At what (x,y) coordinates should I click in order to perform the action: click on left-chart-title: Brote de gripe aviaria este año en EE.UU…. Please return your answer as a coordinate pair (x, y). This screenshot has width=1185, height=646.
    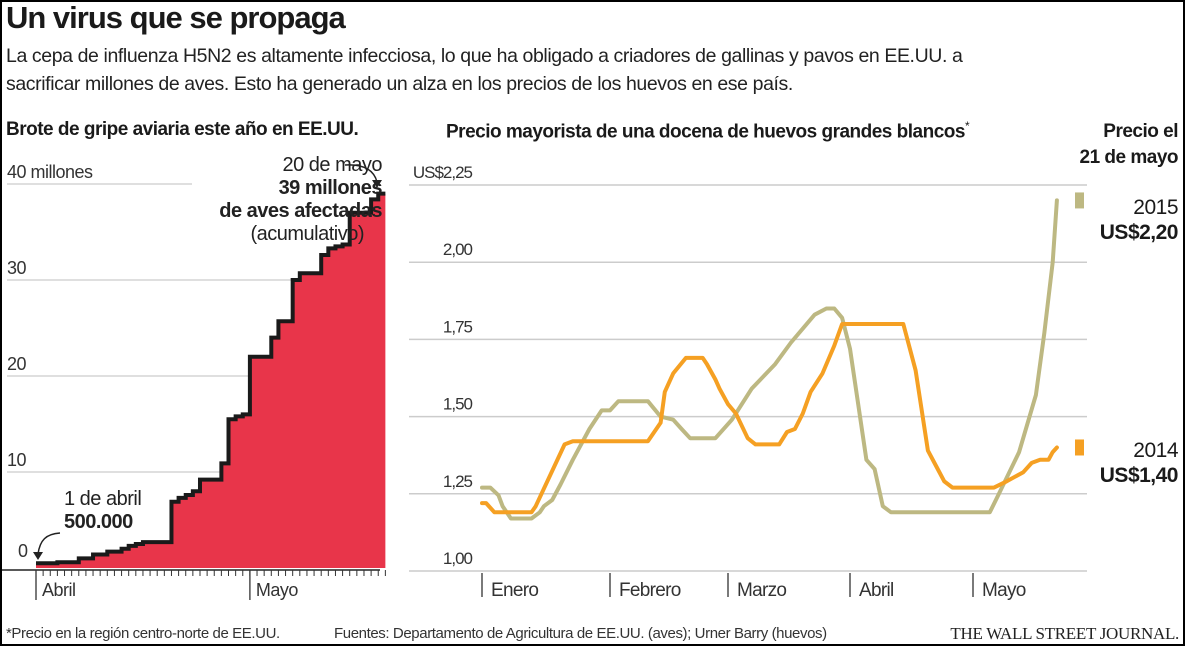
    Looking at the image, I should click on (182, 129).